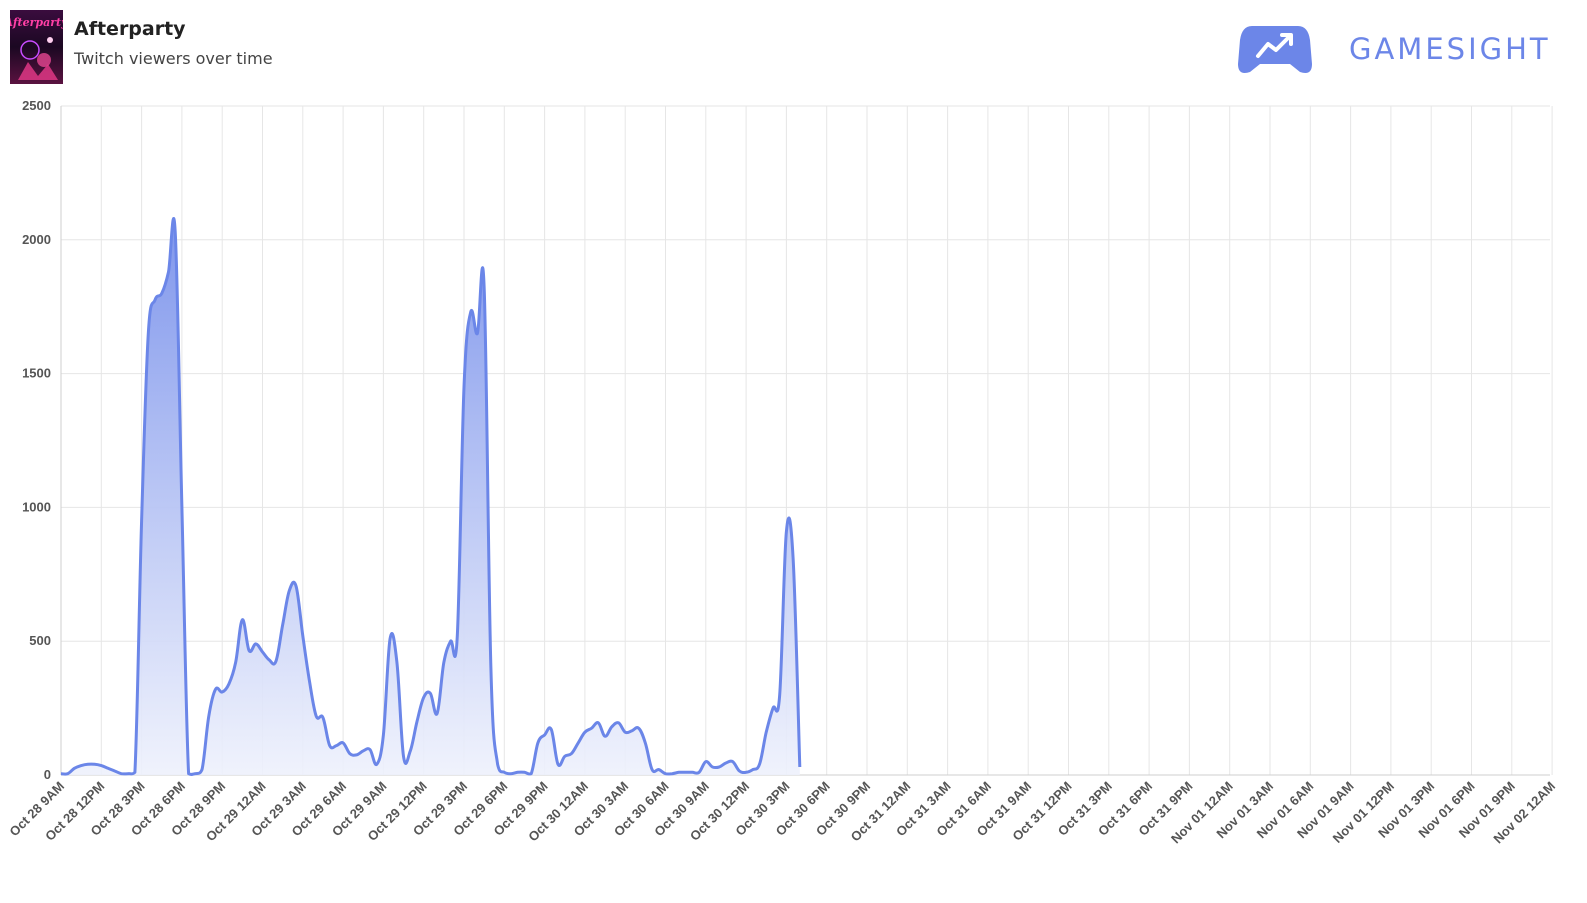 The width and height of the screenshot is (1587, 903). Describe the element at coordinates (36, 105) in the screenshot. I see `y-tick-label: 2500` at that location.